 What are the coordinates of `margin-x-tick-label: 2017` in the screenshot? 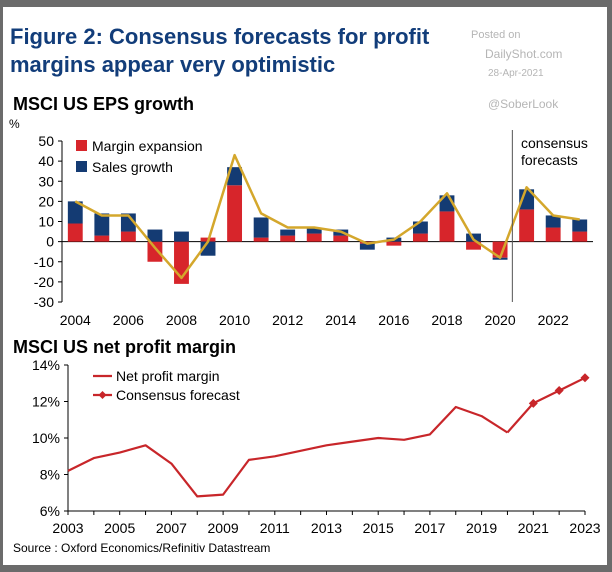 It's located at (429, 528).